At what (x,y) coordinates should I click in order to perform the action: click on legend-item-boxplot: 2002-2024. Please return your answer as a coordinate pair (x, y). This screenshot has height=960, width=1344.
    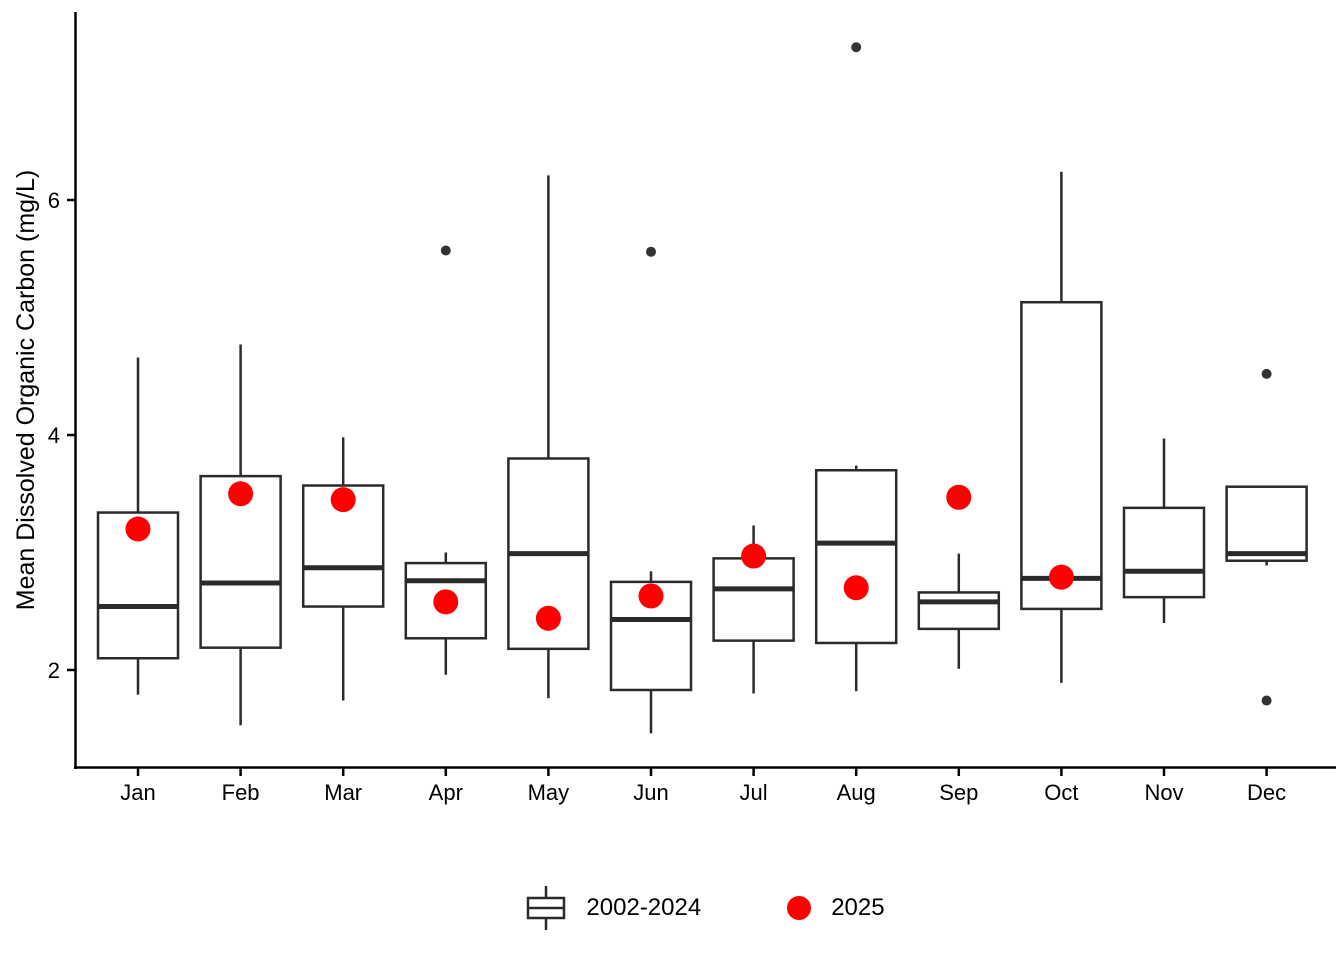
    Looking at the image, I should click on (613, 908).